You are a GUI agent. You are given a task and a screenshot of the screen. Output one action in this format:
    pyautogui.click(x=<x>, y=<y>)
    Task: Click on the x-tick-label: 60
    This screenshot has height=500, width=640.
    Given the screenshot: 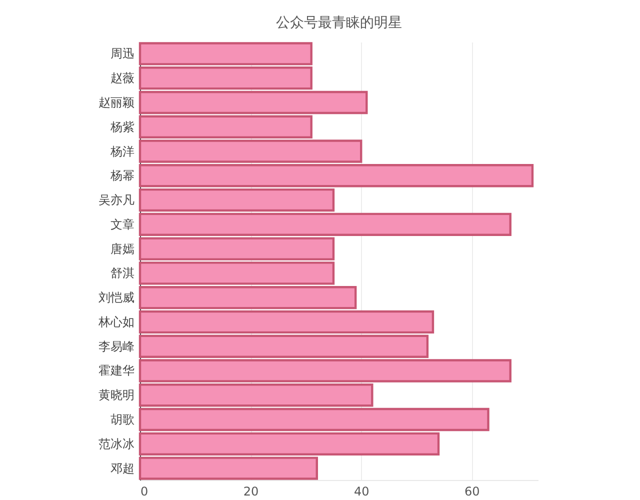 What is the action you would take?
    pyautogui.click(x=472, y=491)
    